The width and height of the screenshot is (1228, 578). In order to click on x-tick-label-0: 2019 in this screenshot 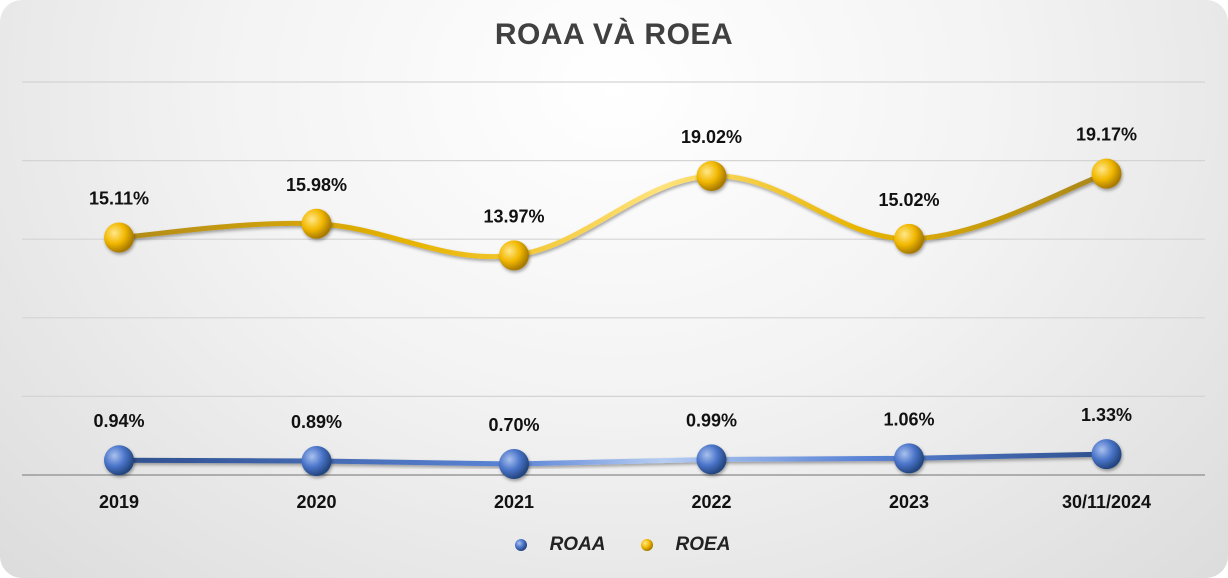, I will do `click(119, 502)`.